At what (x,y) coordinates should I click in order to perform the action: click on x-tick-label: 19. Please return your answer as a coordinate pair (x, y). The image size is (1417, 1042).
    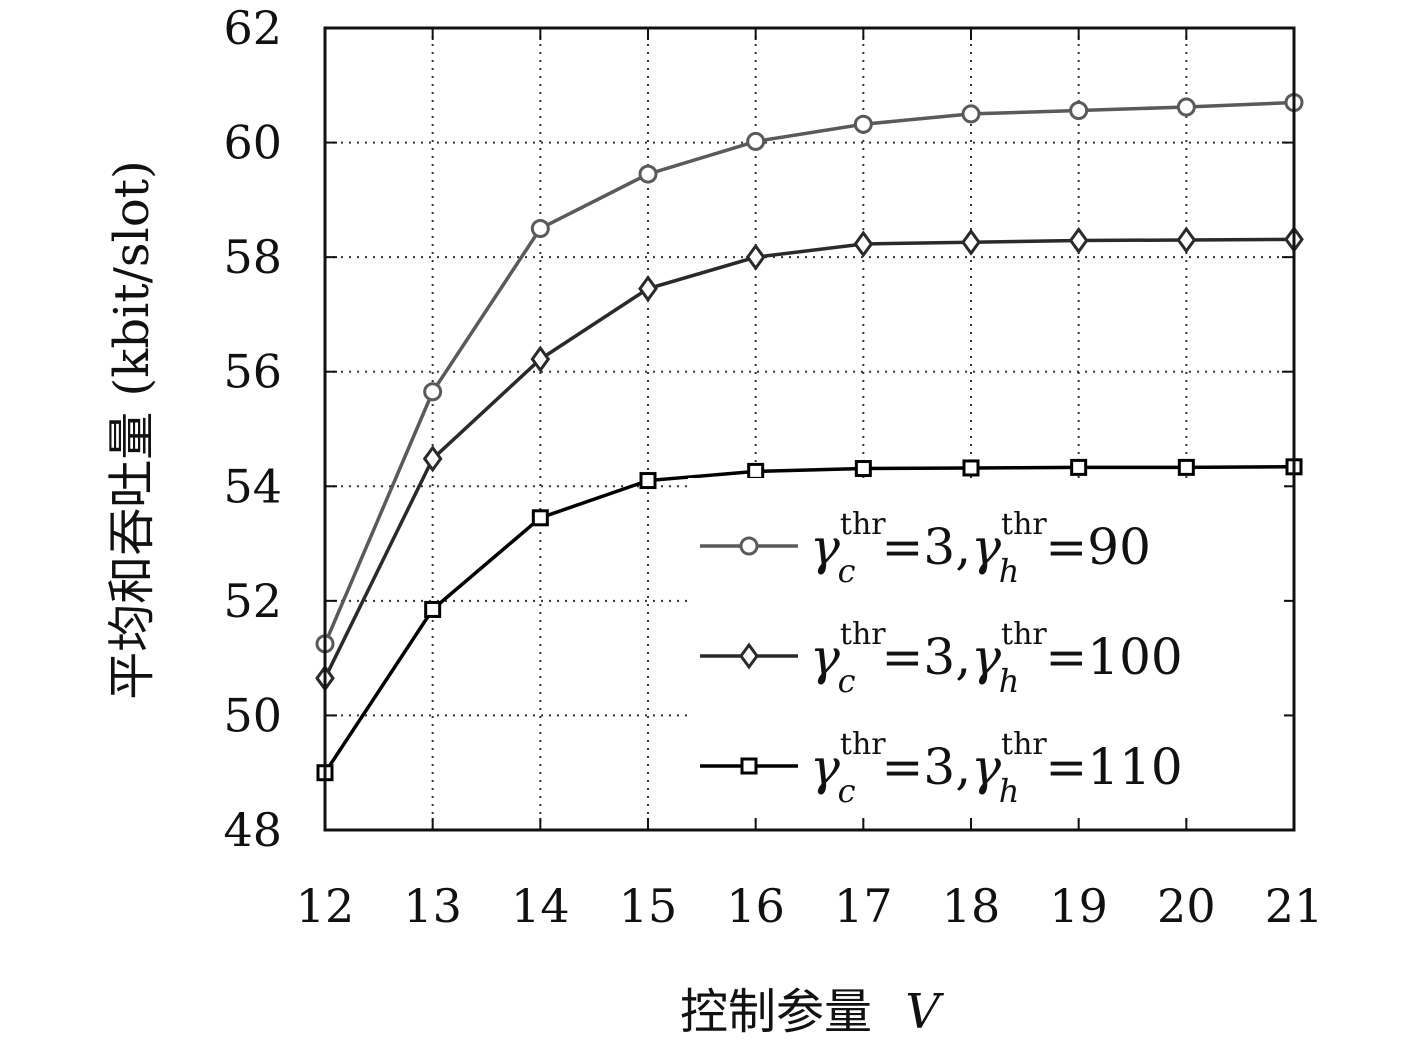
    Looking at the image, I should click on (1078, 906).